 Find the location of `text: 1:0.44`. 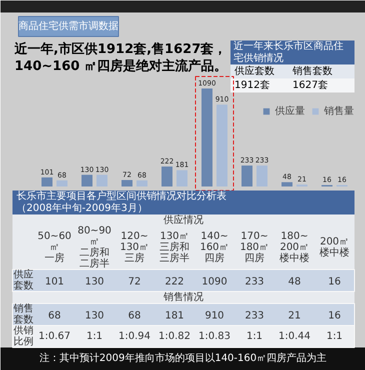

text: 1:0.44 is located at coordinates (294, 336).